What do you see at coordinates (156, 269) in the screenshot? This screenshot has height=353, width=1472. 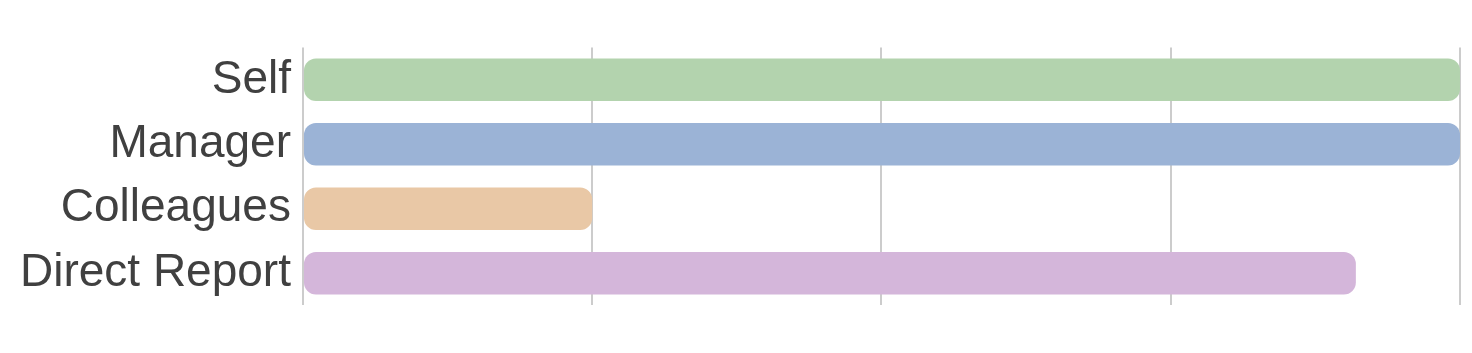 I see `y-tick-label: Direct Report` at bounding box center [156, 269].